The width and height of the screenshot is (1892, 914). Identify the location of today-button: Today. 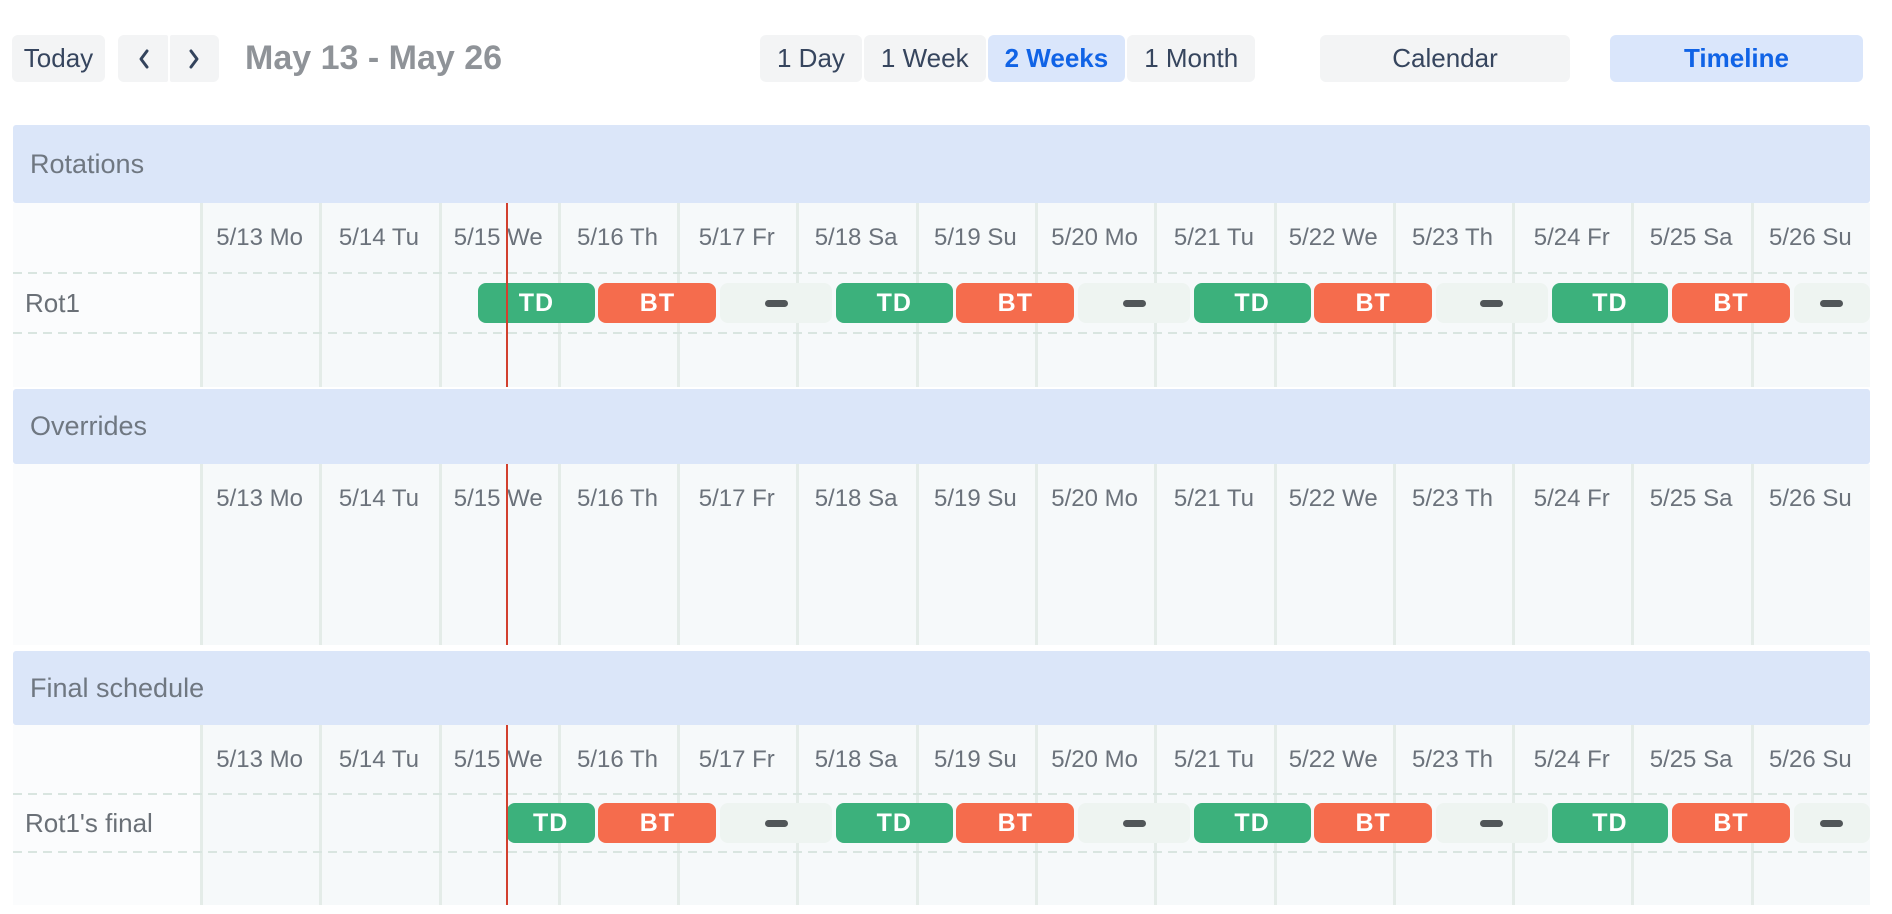
(58, 58).